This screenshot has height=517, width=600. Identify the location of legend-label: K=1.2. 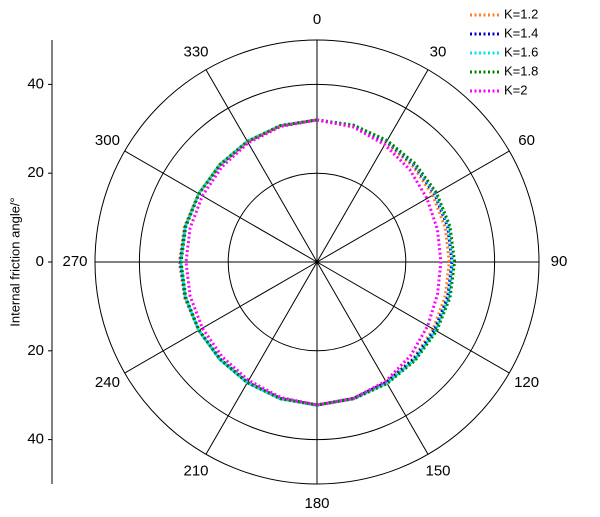
(521, 13).